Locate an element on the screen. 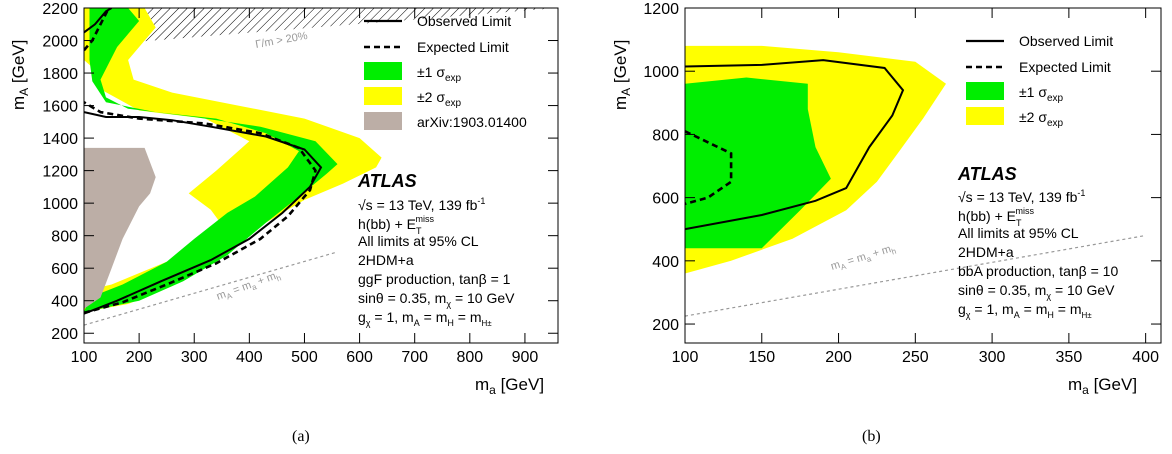  info-a-model: 2HDM+a is located at coordinates (386, 260).